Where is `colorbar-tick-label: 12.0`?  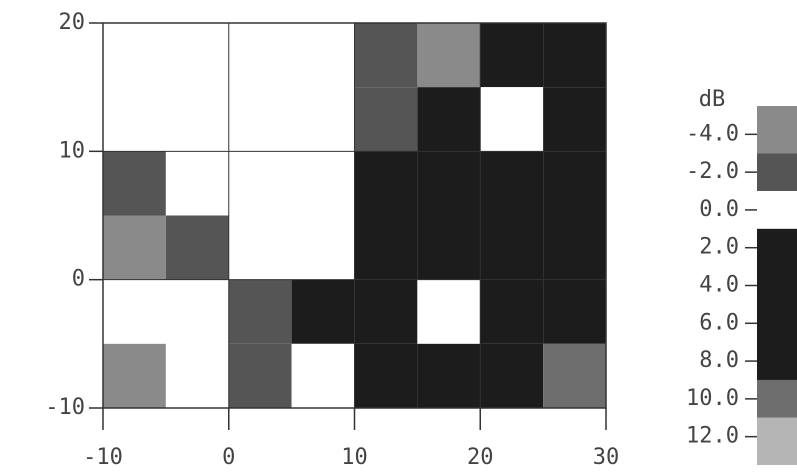
colorbar-tick-label: 12.0 is located at coordinates (712, 436).